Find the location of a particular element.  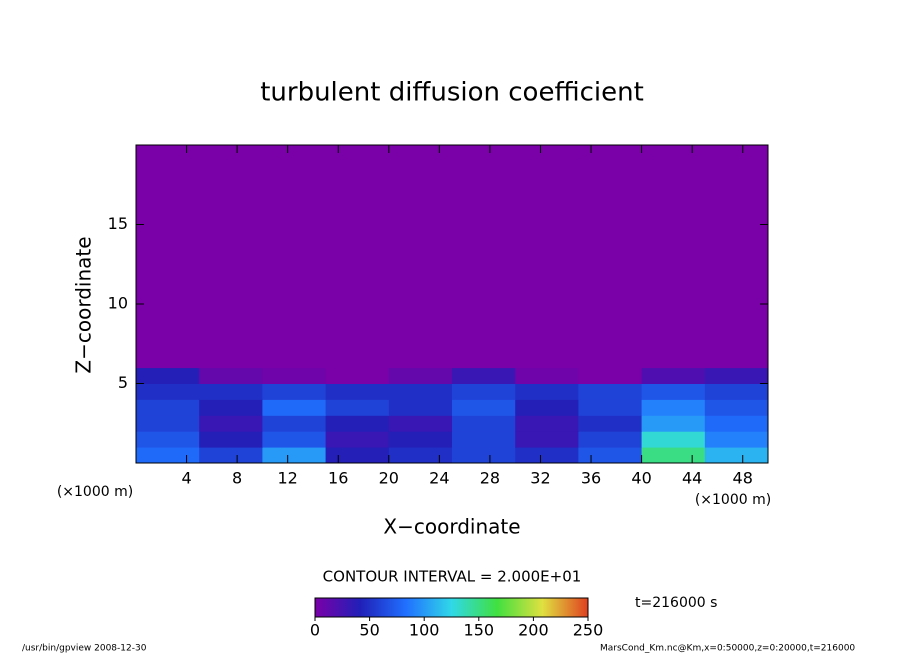

colorbar is located at coordinates (451, 607).